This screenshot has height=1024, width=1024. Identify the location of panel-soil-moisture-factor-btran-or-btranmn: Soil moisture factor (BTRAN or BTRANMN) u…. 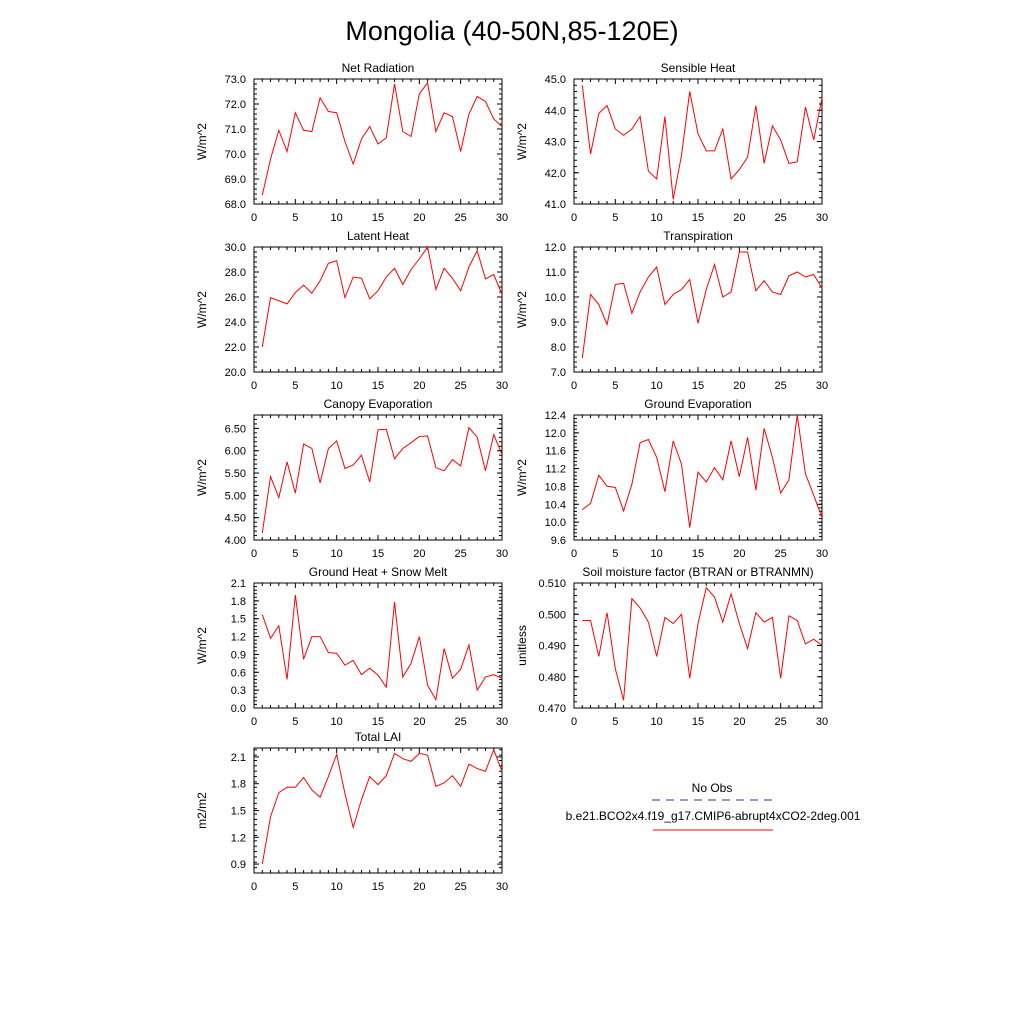
(671, 646).